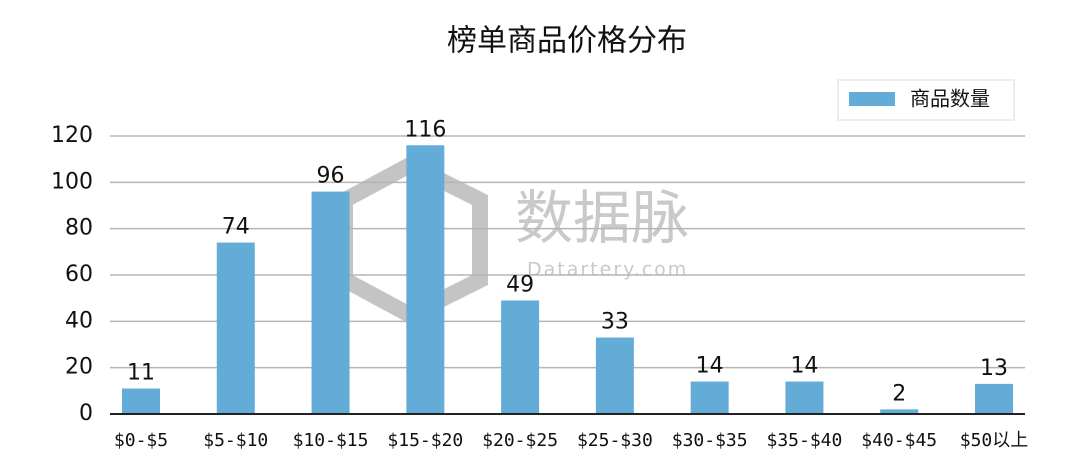 This screenshot has height=475, width=1074. Describe the element at coordinates (615, 322) in the screenshot. I see `data-label: 33` at that location.